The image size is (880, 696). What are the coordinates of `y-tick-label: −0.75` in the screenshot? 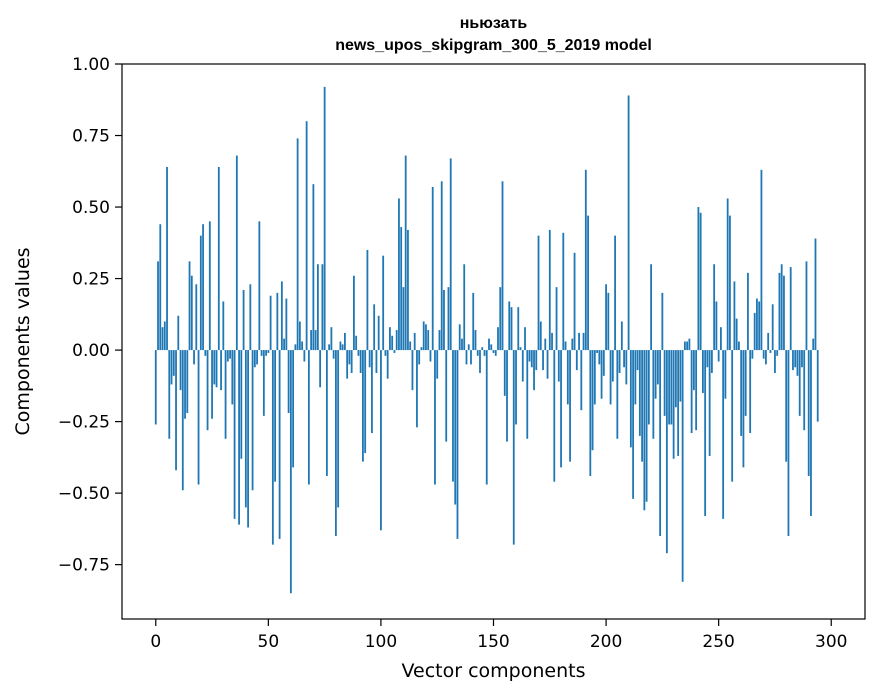 It's located at (84, 566).